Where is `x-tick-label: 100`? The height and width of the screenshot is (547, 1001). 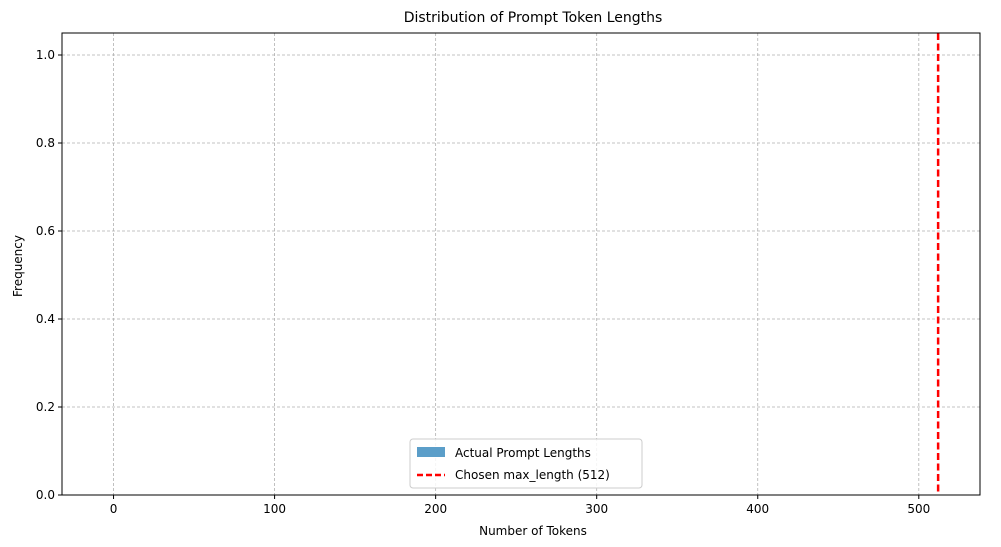
x-tick-label: 100 is located at coordinates (274, 509).